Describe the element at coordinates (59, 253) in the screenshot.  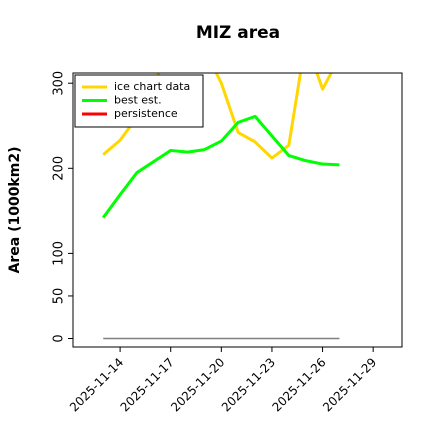
I see `y-tick-label: 100` at that location.